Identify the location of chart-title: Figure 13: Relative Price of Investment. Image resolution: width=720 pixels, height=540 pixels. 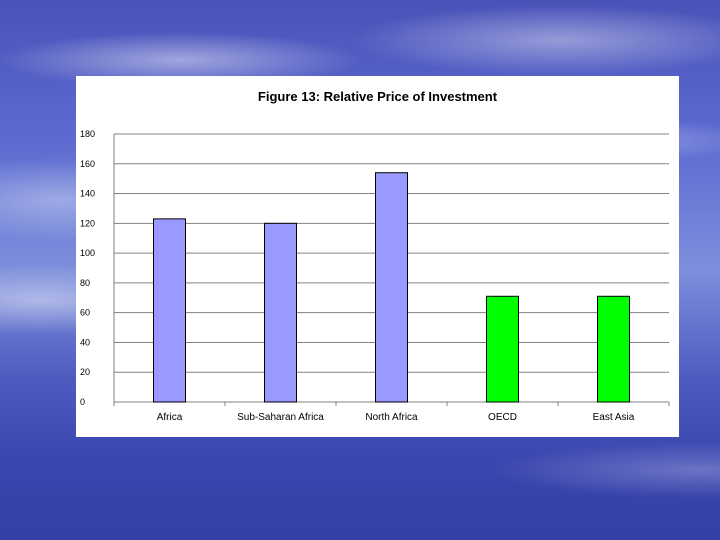
(377, 96).